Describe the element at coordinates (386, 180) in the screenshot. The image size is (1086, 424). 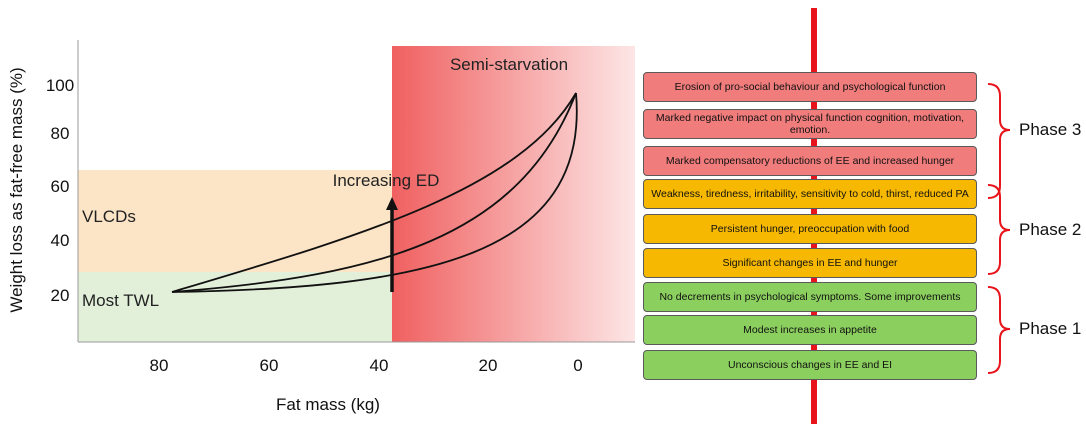
I see `increasing-ed-label: Increasing ED` at that location.